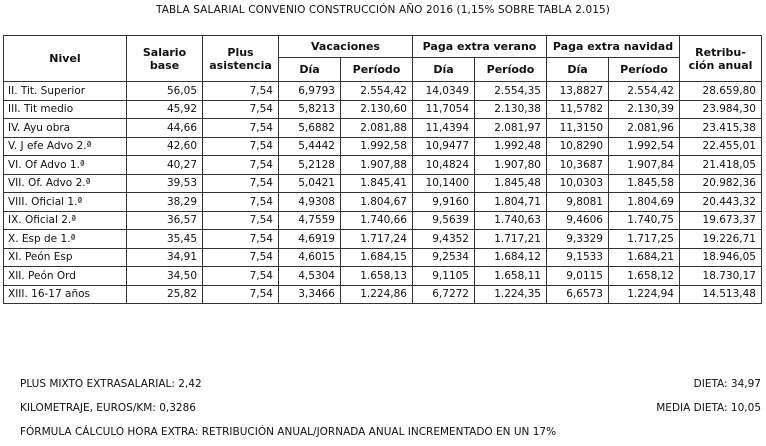 This screenshot has height=446, width=766. I want to click on cell-retribucion-anual: 20.982,36, so click(720, 183).